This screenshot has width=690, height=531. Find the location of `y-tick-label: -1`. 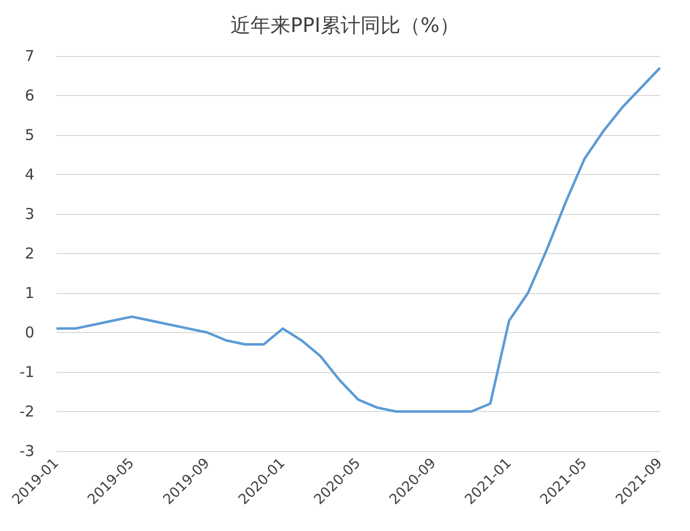

y-tick-label: -1 is located at coordinates (26, 372).